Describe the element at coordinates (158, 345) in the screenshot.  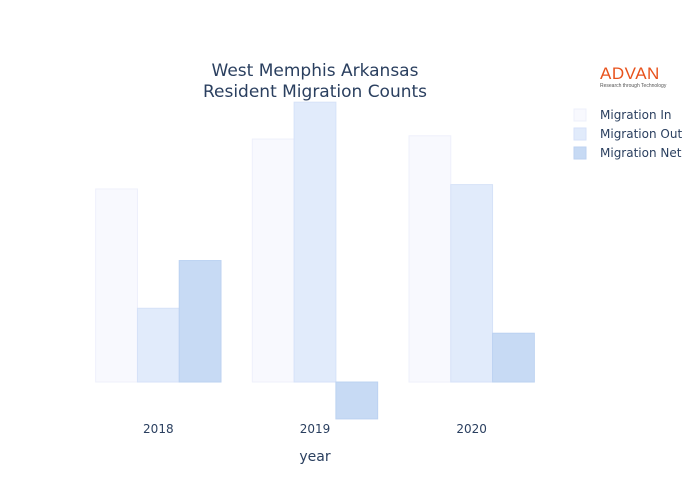
I see `bar-migration-out-2018` at that location.